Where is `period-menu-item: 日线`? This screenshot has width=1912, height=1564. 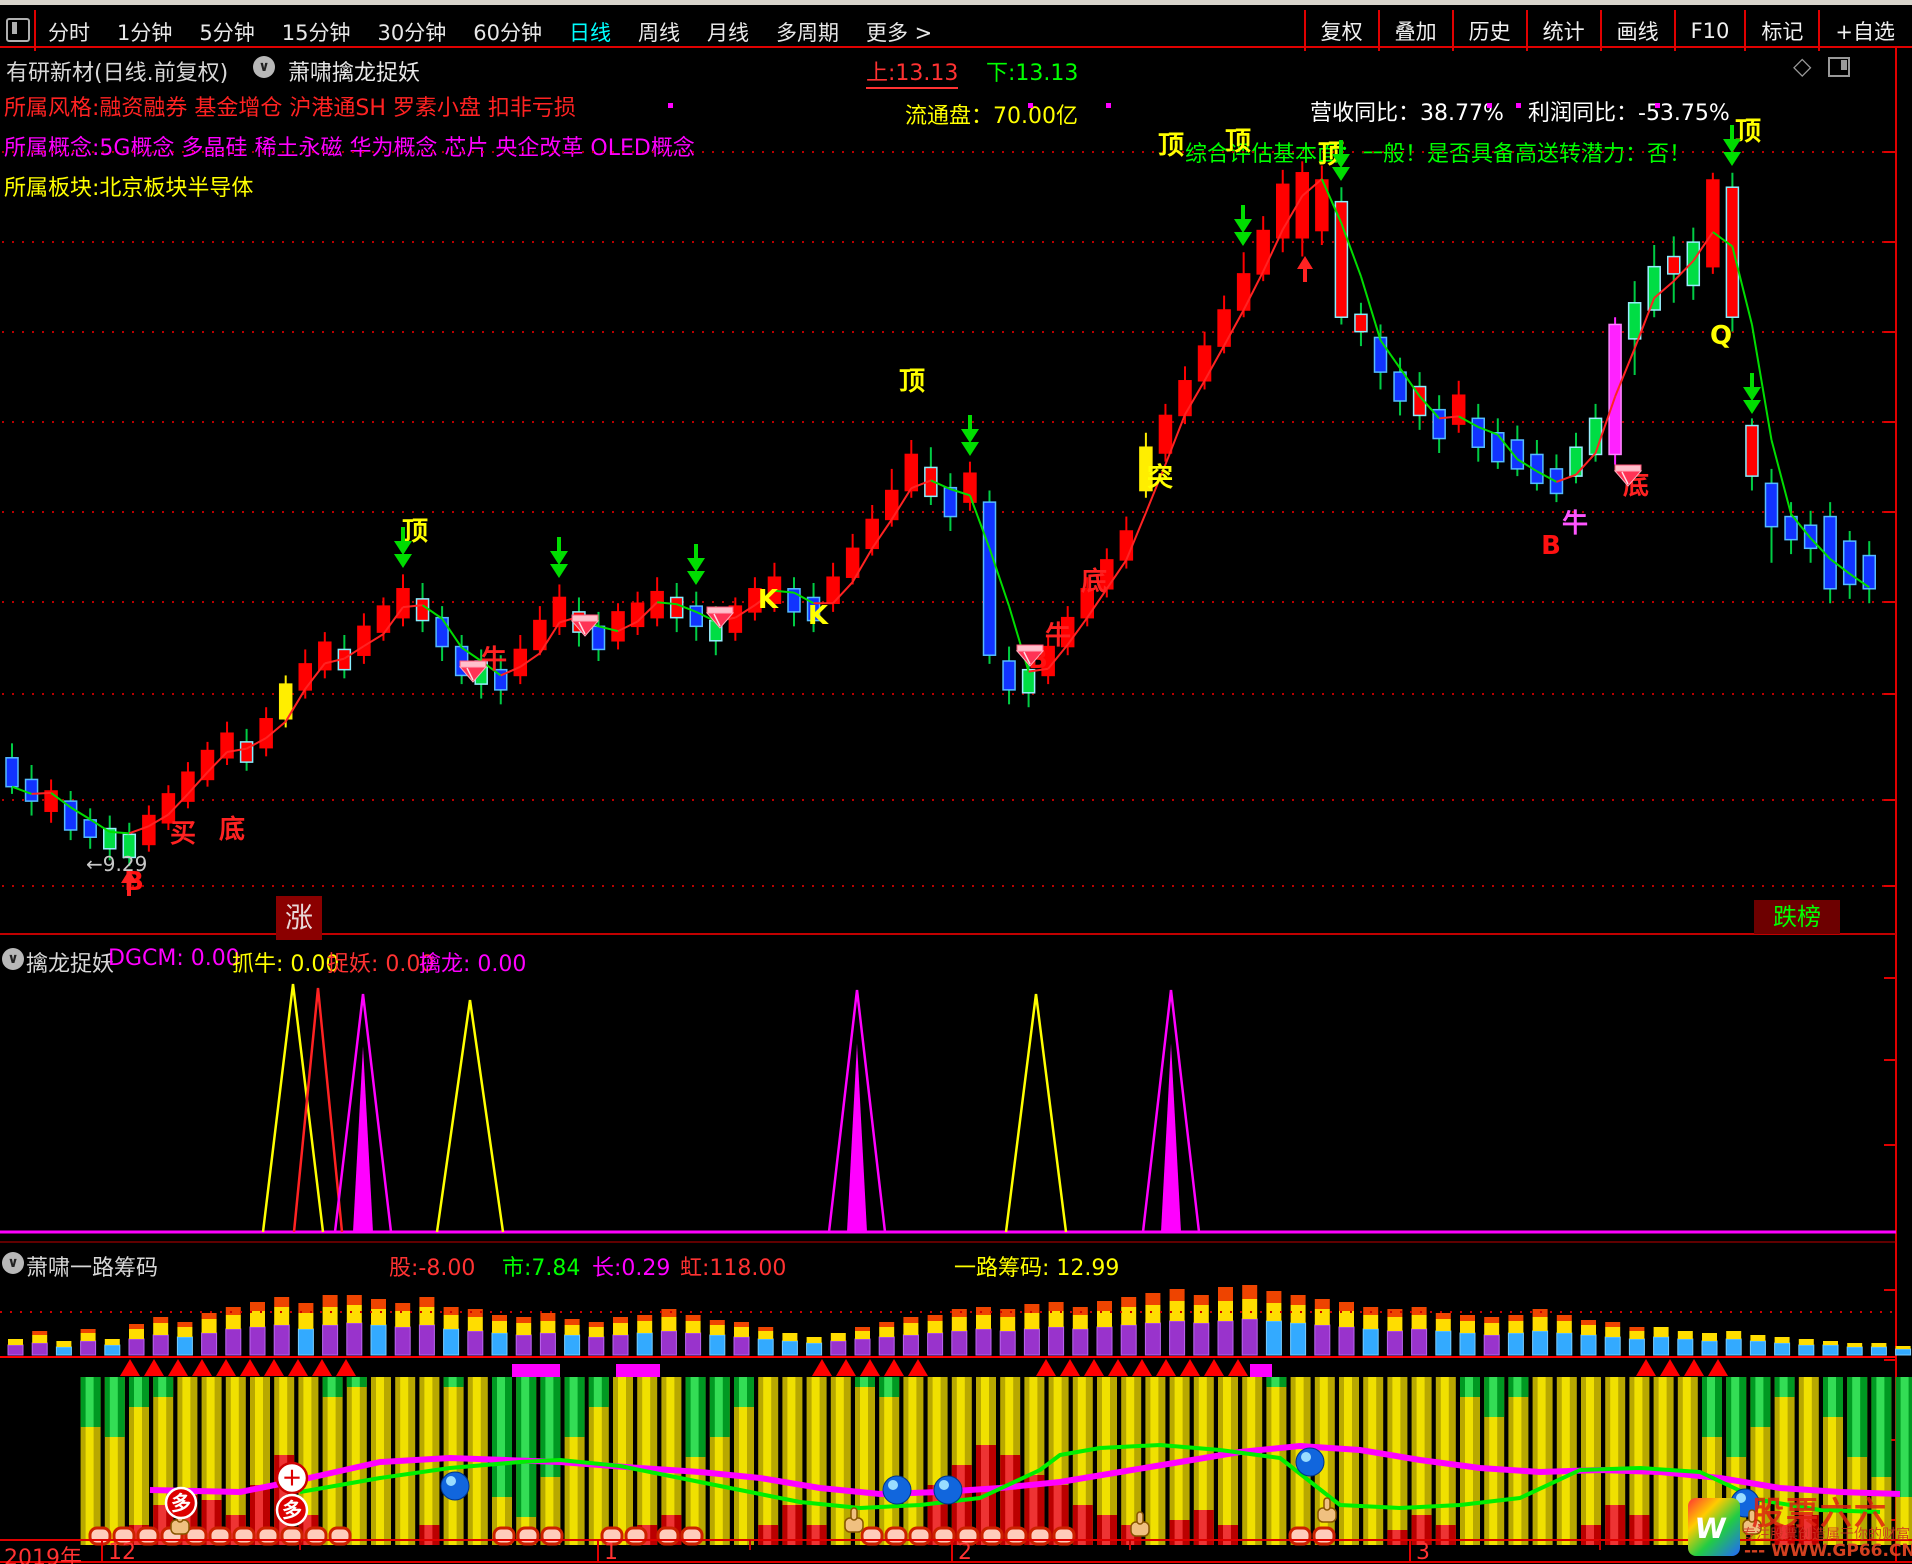 period-menu-item: 日线 is located at coordinates (589, 33).